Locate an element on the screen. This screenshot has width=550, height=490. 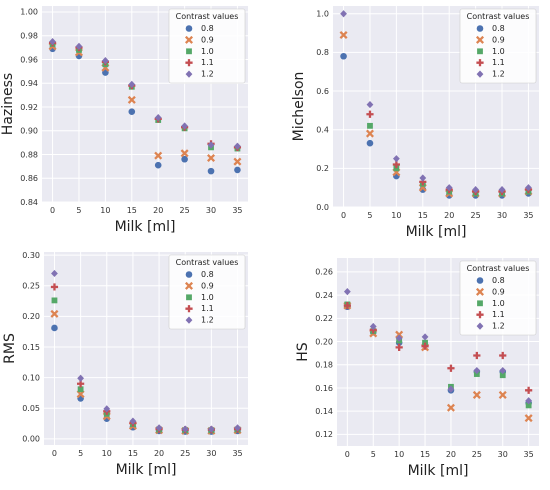
y-tick-label: 0.00 is located at coordinates (31, 439).